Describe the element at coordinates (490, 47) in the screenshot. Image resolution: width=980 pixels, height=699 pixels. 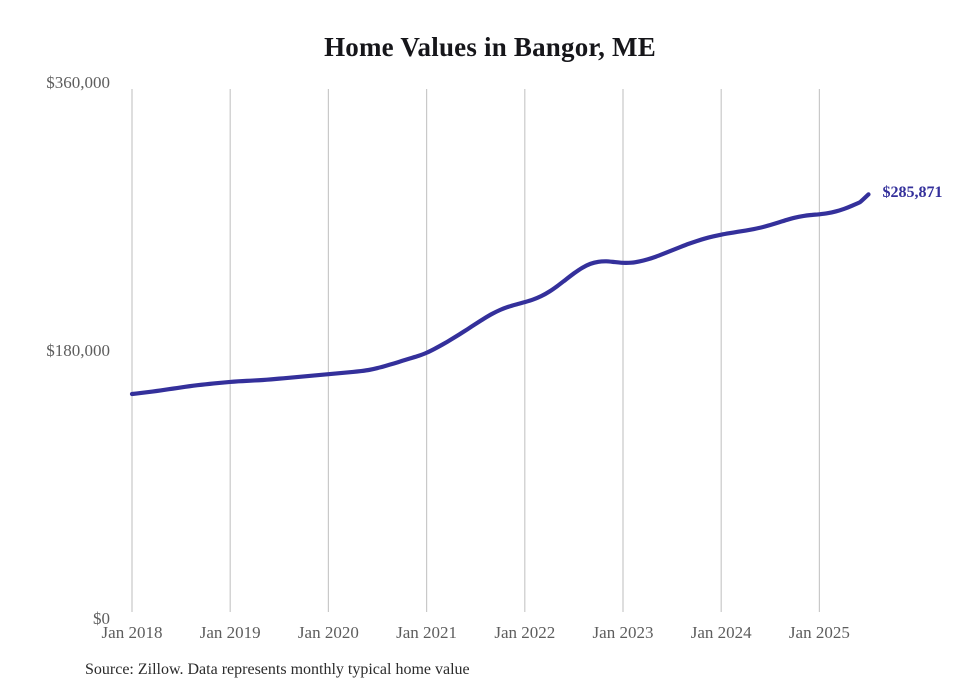
I see `chart-title: Home Values in Bangor, ME` at that location.